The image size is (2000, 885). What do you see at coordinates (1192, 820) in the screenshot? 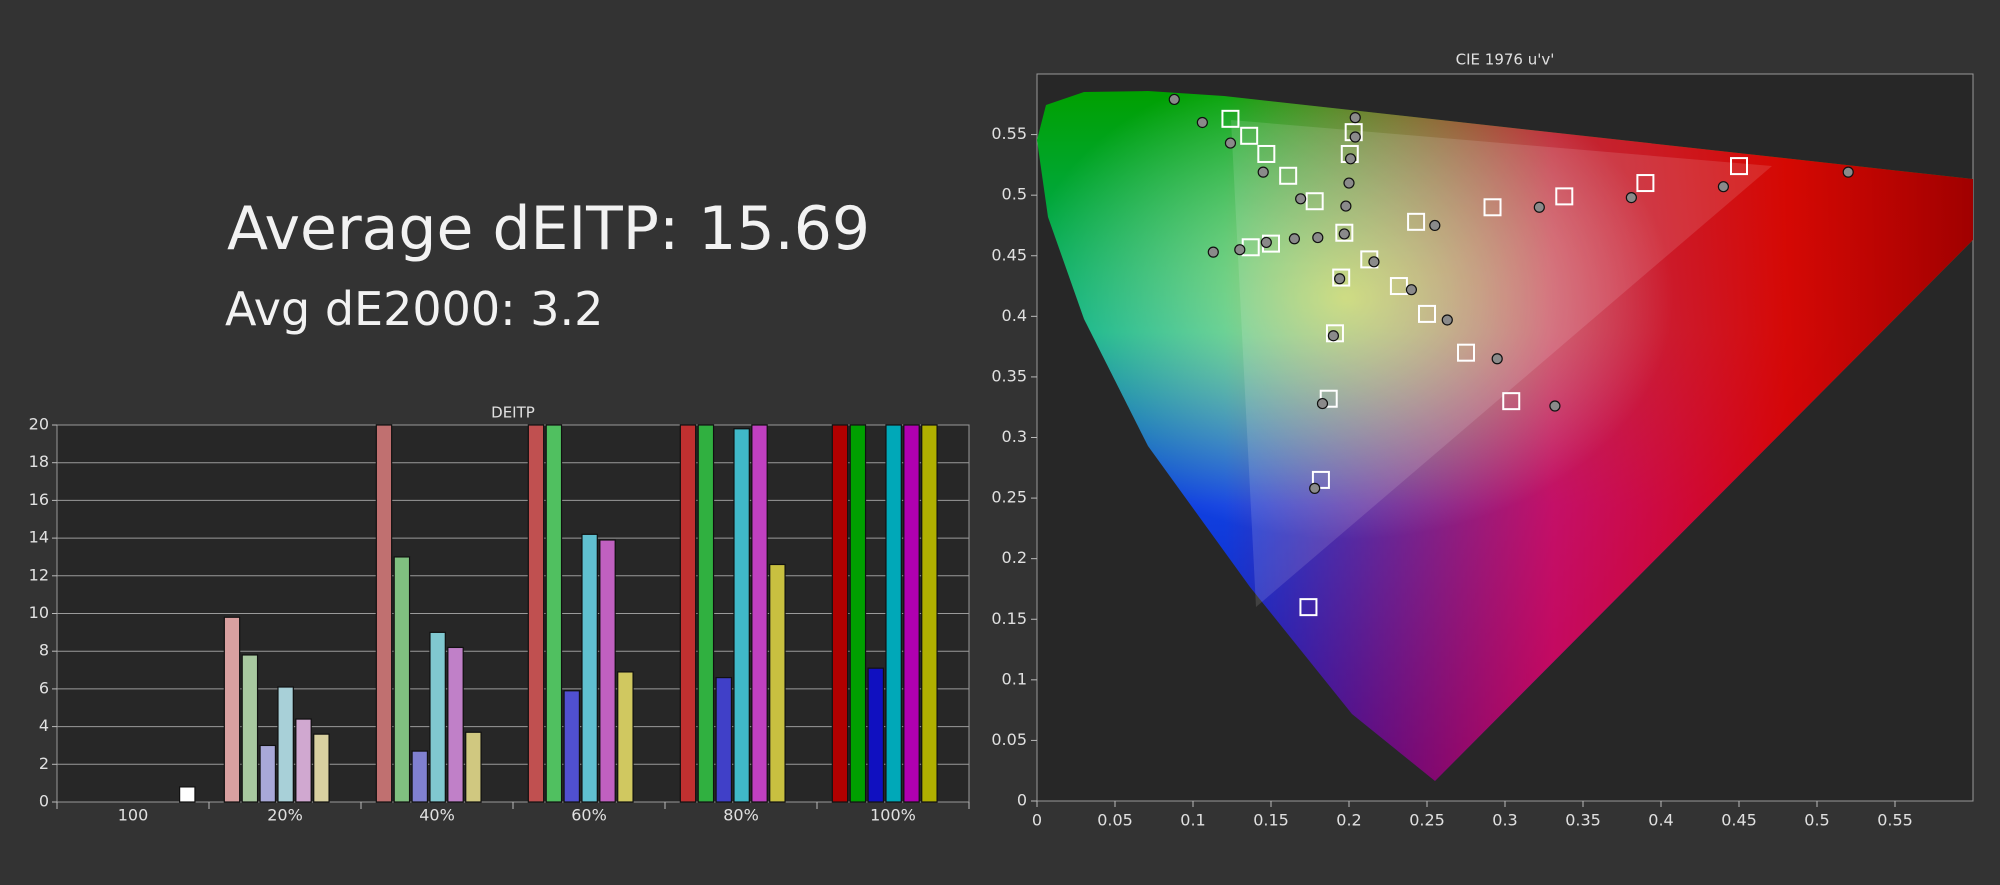
I see `x-tick-label: 0.1` at bounding box center [1192, 820].